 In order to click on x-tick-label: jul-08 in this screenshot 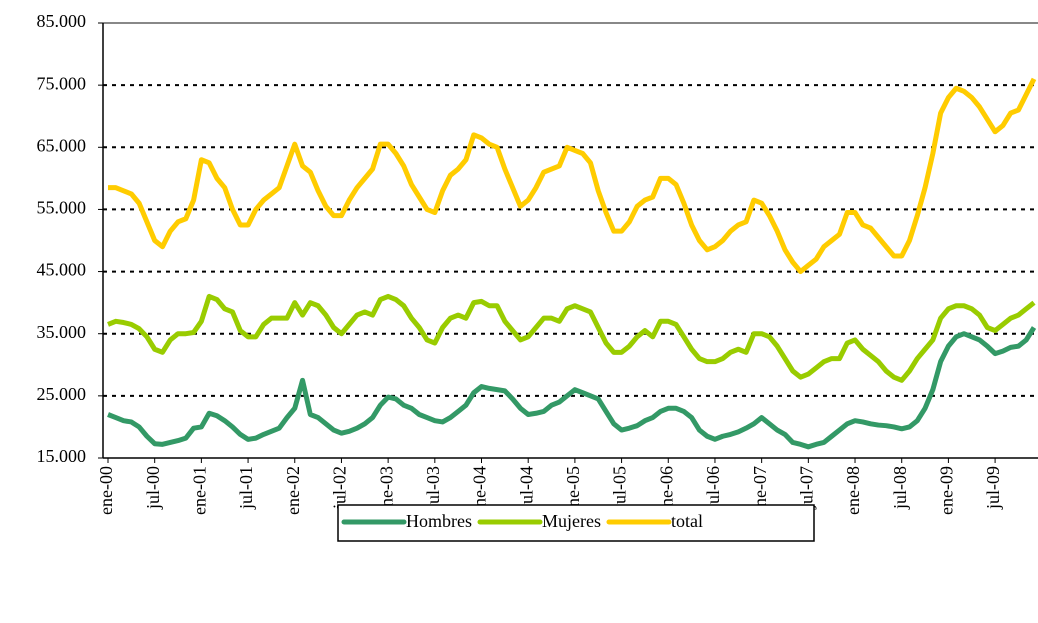, I will do `click(900, 488)`.